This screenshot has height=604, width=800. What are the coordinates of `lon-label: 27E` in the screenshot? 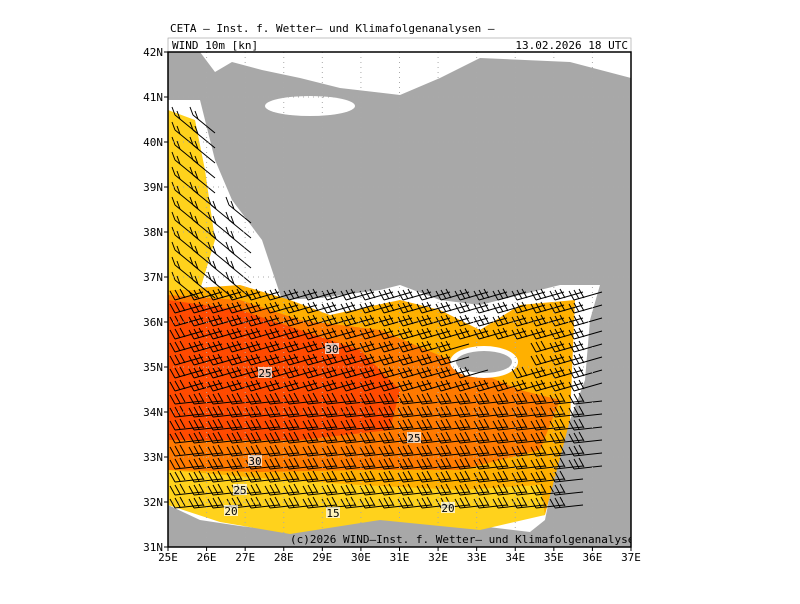 It's located at (245, 557).